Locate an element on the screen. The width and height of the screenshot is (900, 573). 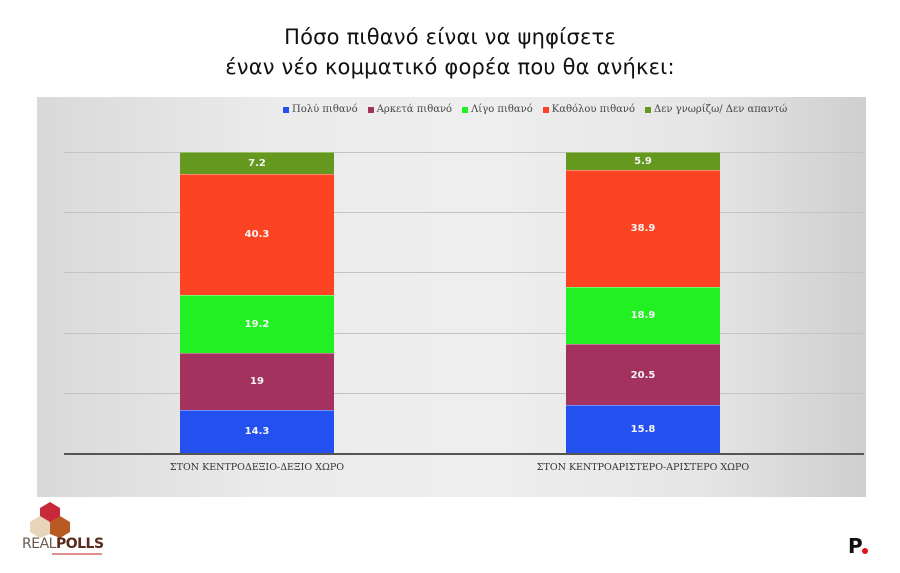
category-label: ΣΤΟΝ ΚΕΝΤΡΟΔΕΞΙΟ-ΔΕΞΙΟ ΧΩΡΟ is located at coordinates (257, 467).